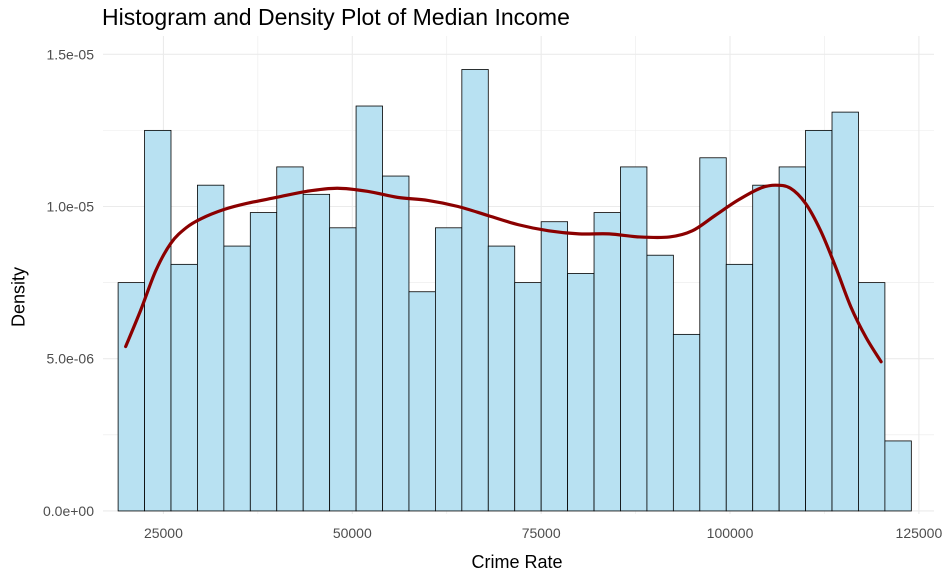 This screenshot has width=944, height=584. I want to click on y-axis-label: Density, so click(18, 297).